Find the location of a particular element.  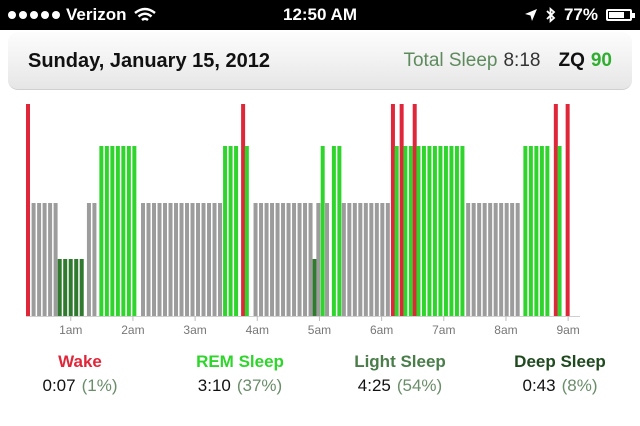

zq-value: 90 is located at coordinates (601, 60).